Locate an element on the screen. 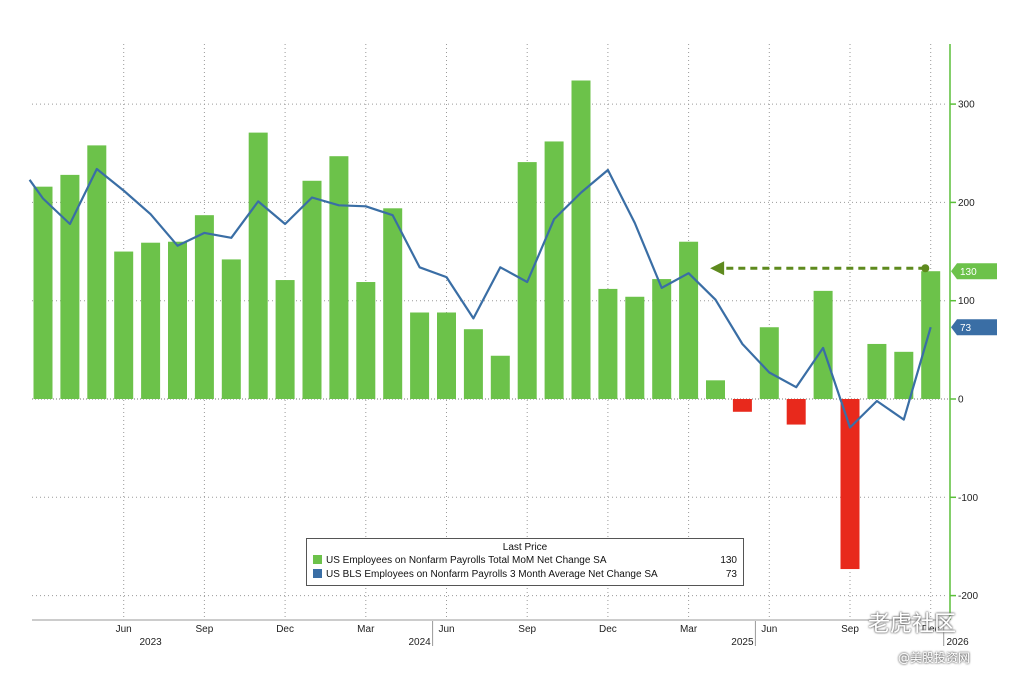 Image resolution: width=1024 pixels, height=680 pixels. last-value-line-shape is located at coordinates (974, 327).